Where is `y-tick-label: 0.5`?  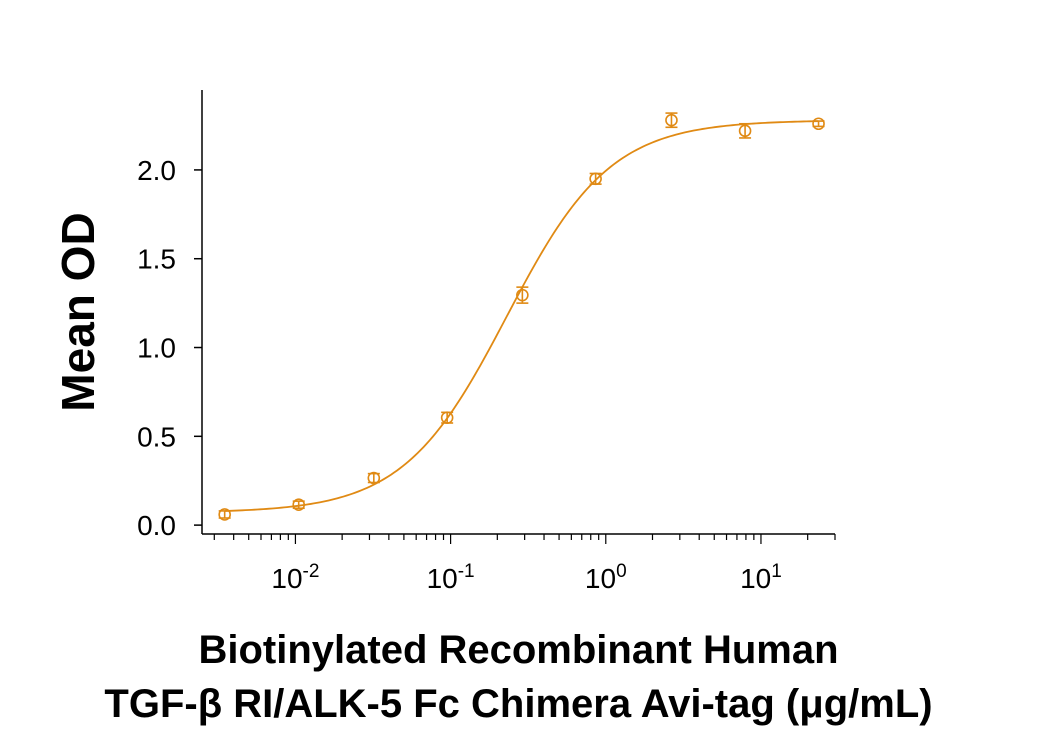 y-tick-label: 0.5 is located at coordinates (156, 436).